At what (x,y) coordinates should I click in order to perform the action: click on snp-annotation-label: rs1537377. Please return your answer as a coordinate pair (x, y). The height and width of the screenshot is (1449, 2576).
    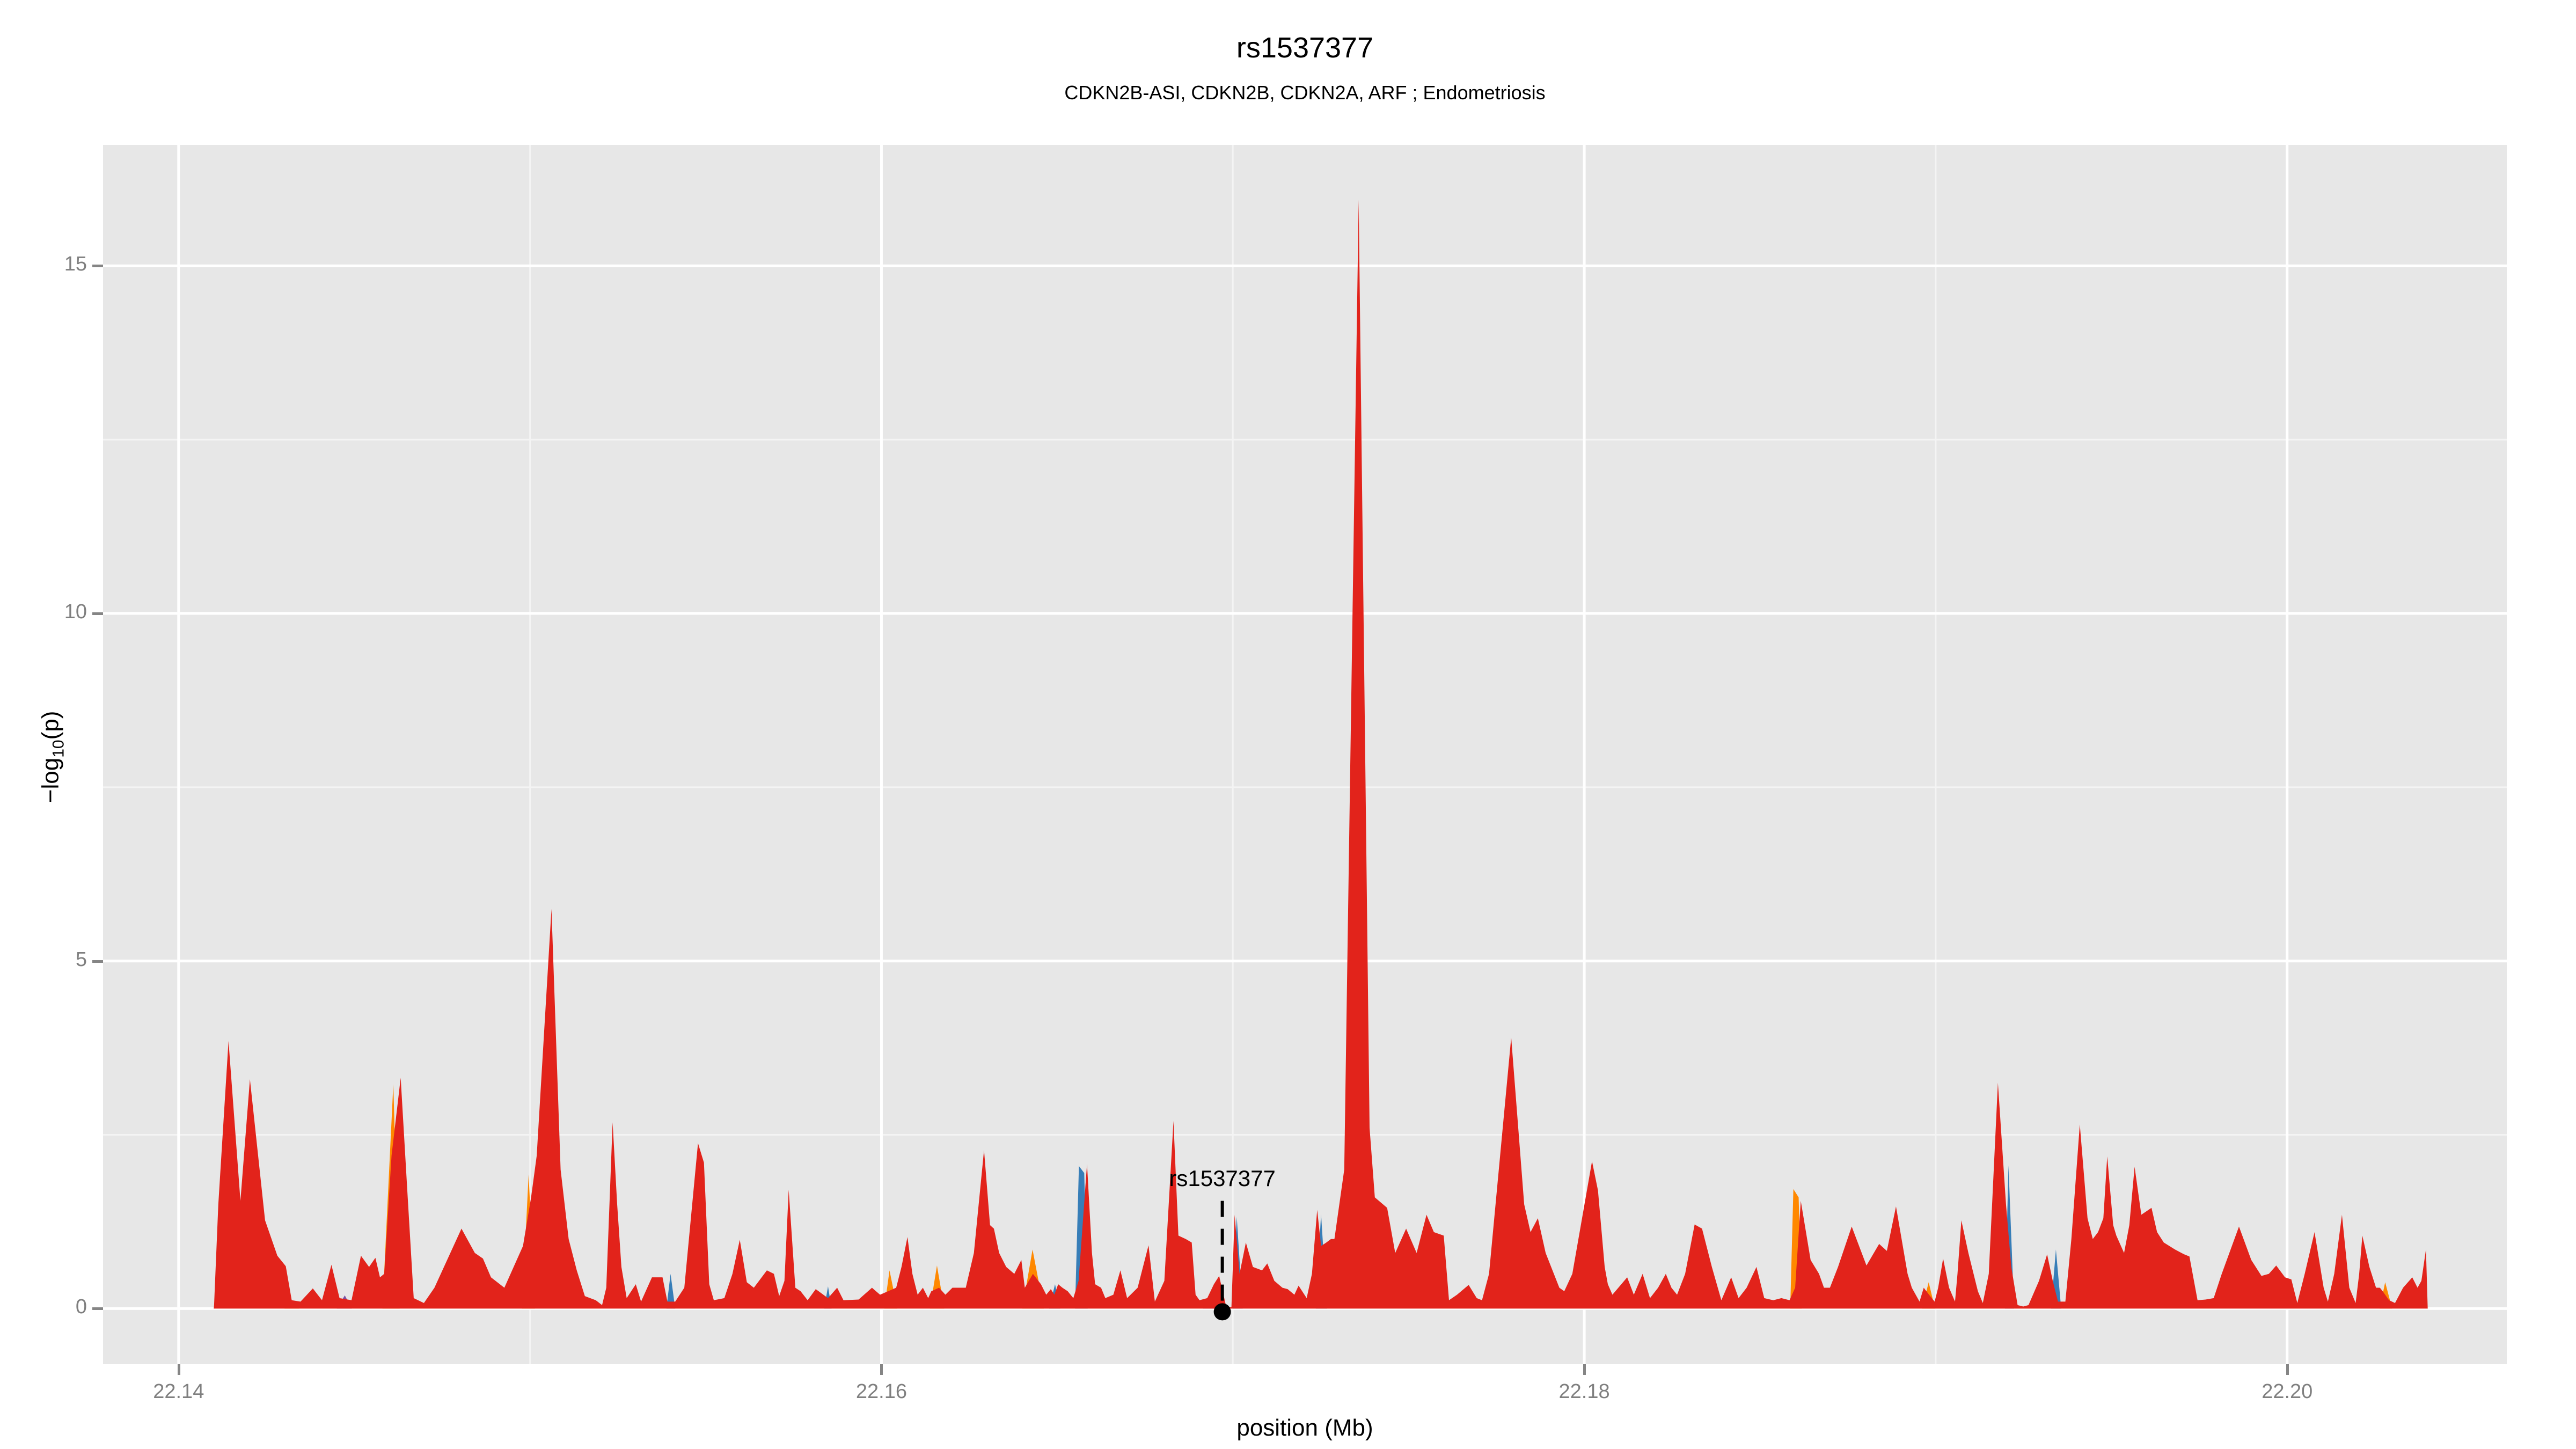
    Looking at the image, I should click on (1222, 1178).